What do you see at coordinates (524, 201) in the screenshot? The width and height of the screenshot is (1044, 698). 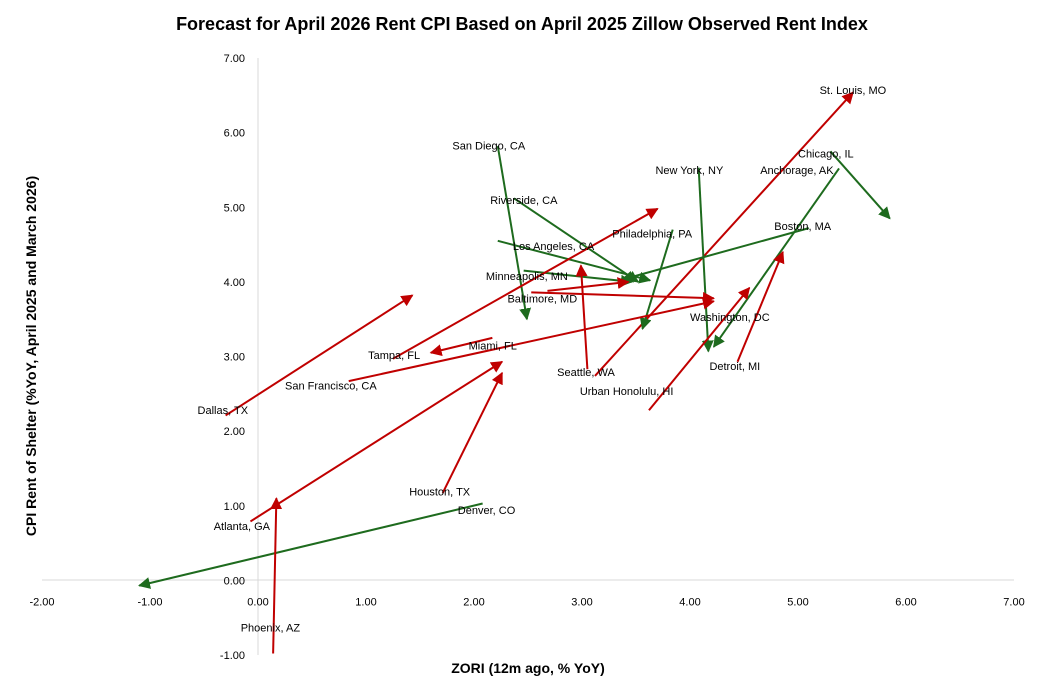 I see `city-label-riverside-ca: Riverside, CA` at bounding box center [524, 201].